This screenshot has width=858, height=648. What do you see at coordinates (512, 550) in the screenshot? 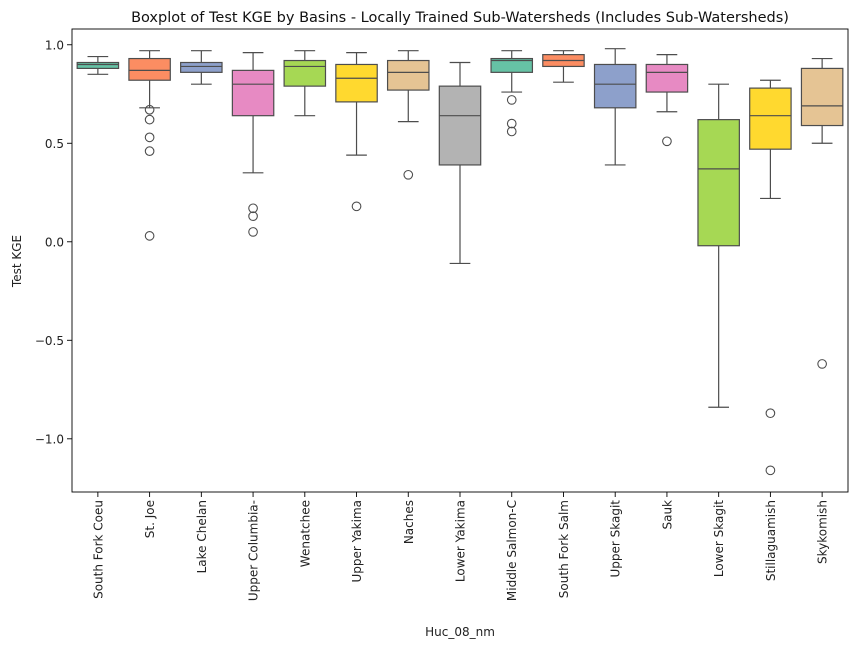
I see `x-tick-label: Middle Salmon-C` at bounding box center [512, 550].